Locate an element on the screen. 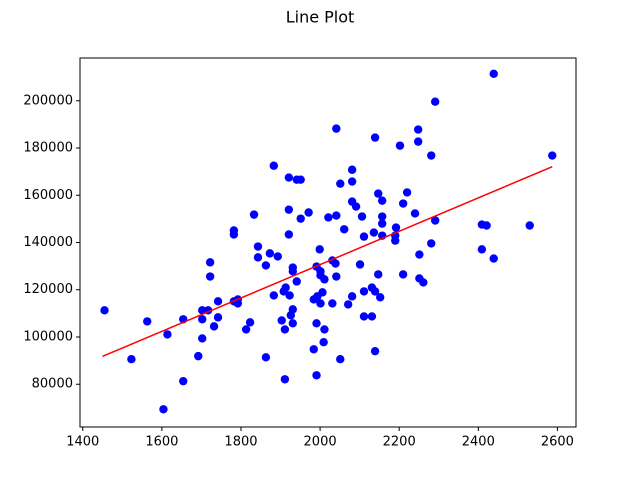 This screenshot has height=480, width=640. x-tick-label: 2400 is located at coordinates (478, 442).